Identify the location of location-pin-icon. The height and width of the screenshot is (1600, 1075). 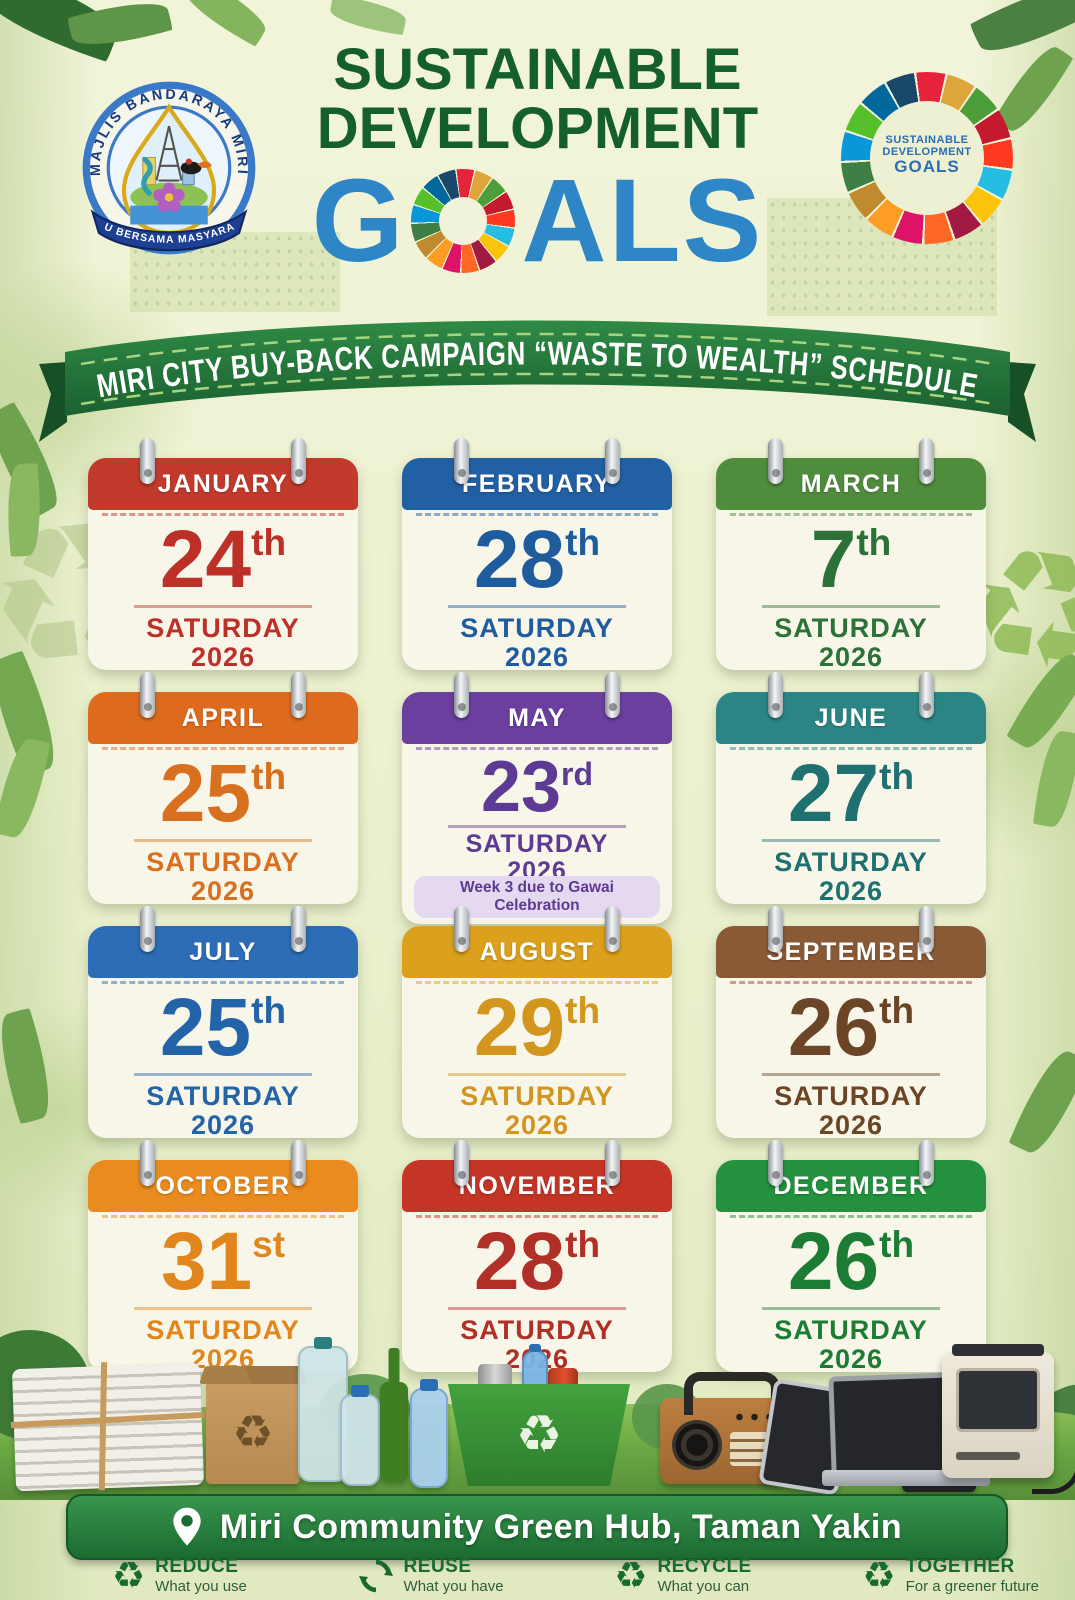
(187, 1526).